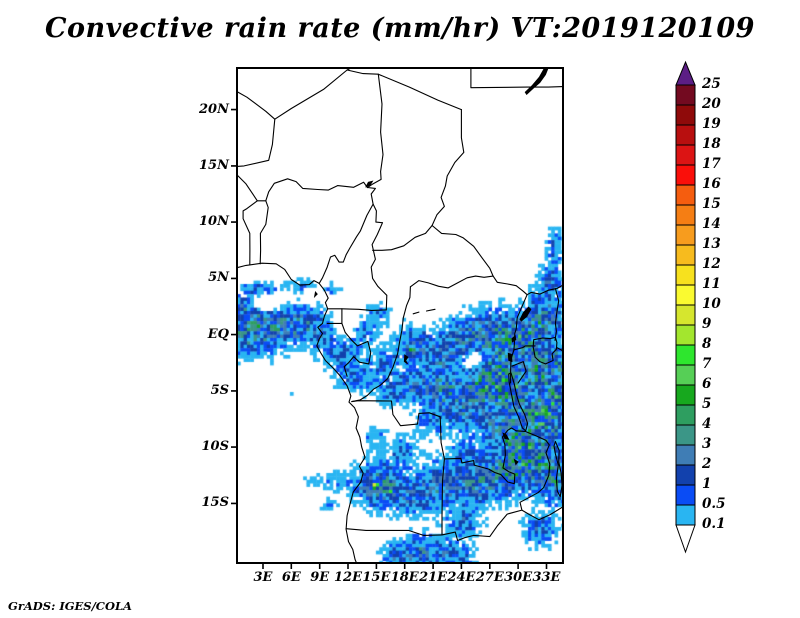 This screenshot has height=618, width=800. What do you see at coordinates (707, 344) in the screenshot?
I see `colorbar-boundary-label: 8` at bounding box center [707, 344].